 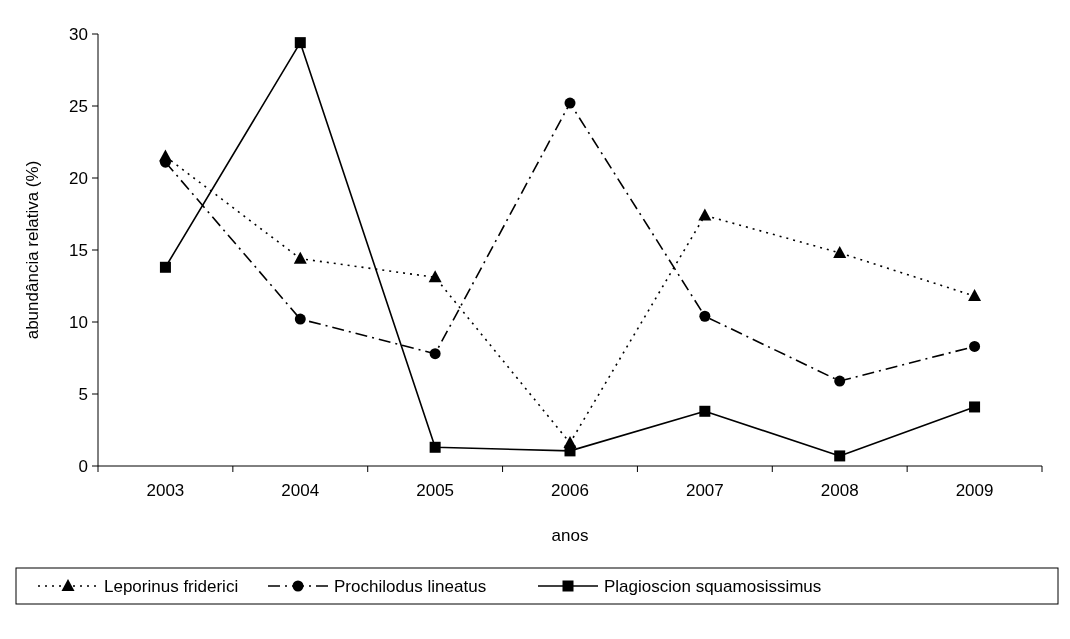 I want to click on x-tick-label: 2008, so click(x=839, y=490).